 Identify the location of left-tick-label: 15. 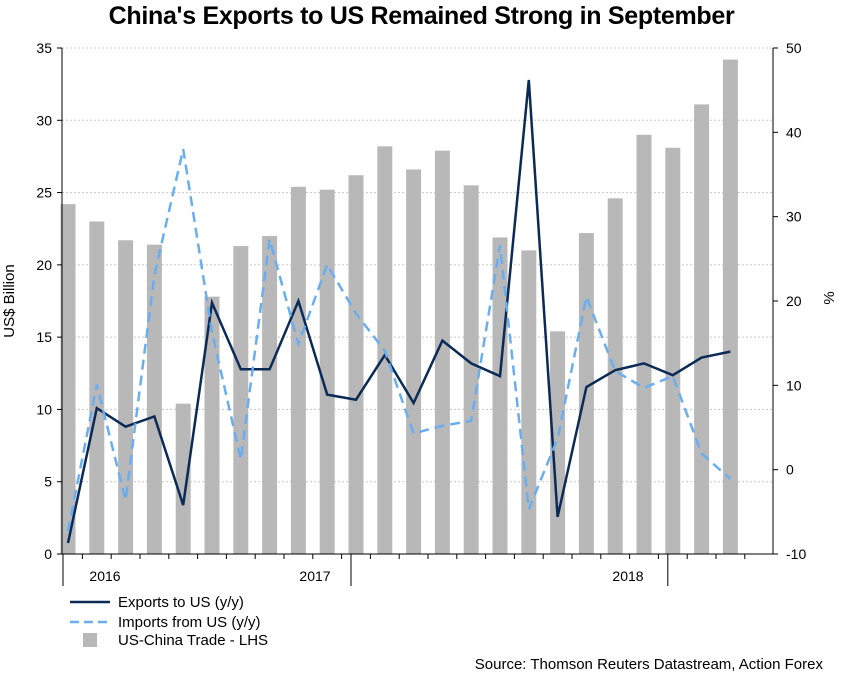
(44, 337).